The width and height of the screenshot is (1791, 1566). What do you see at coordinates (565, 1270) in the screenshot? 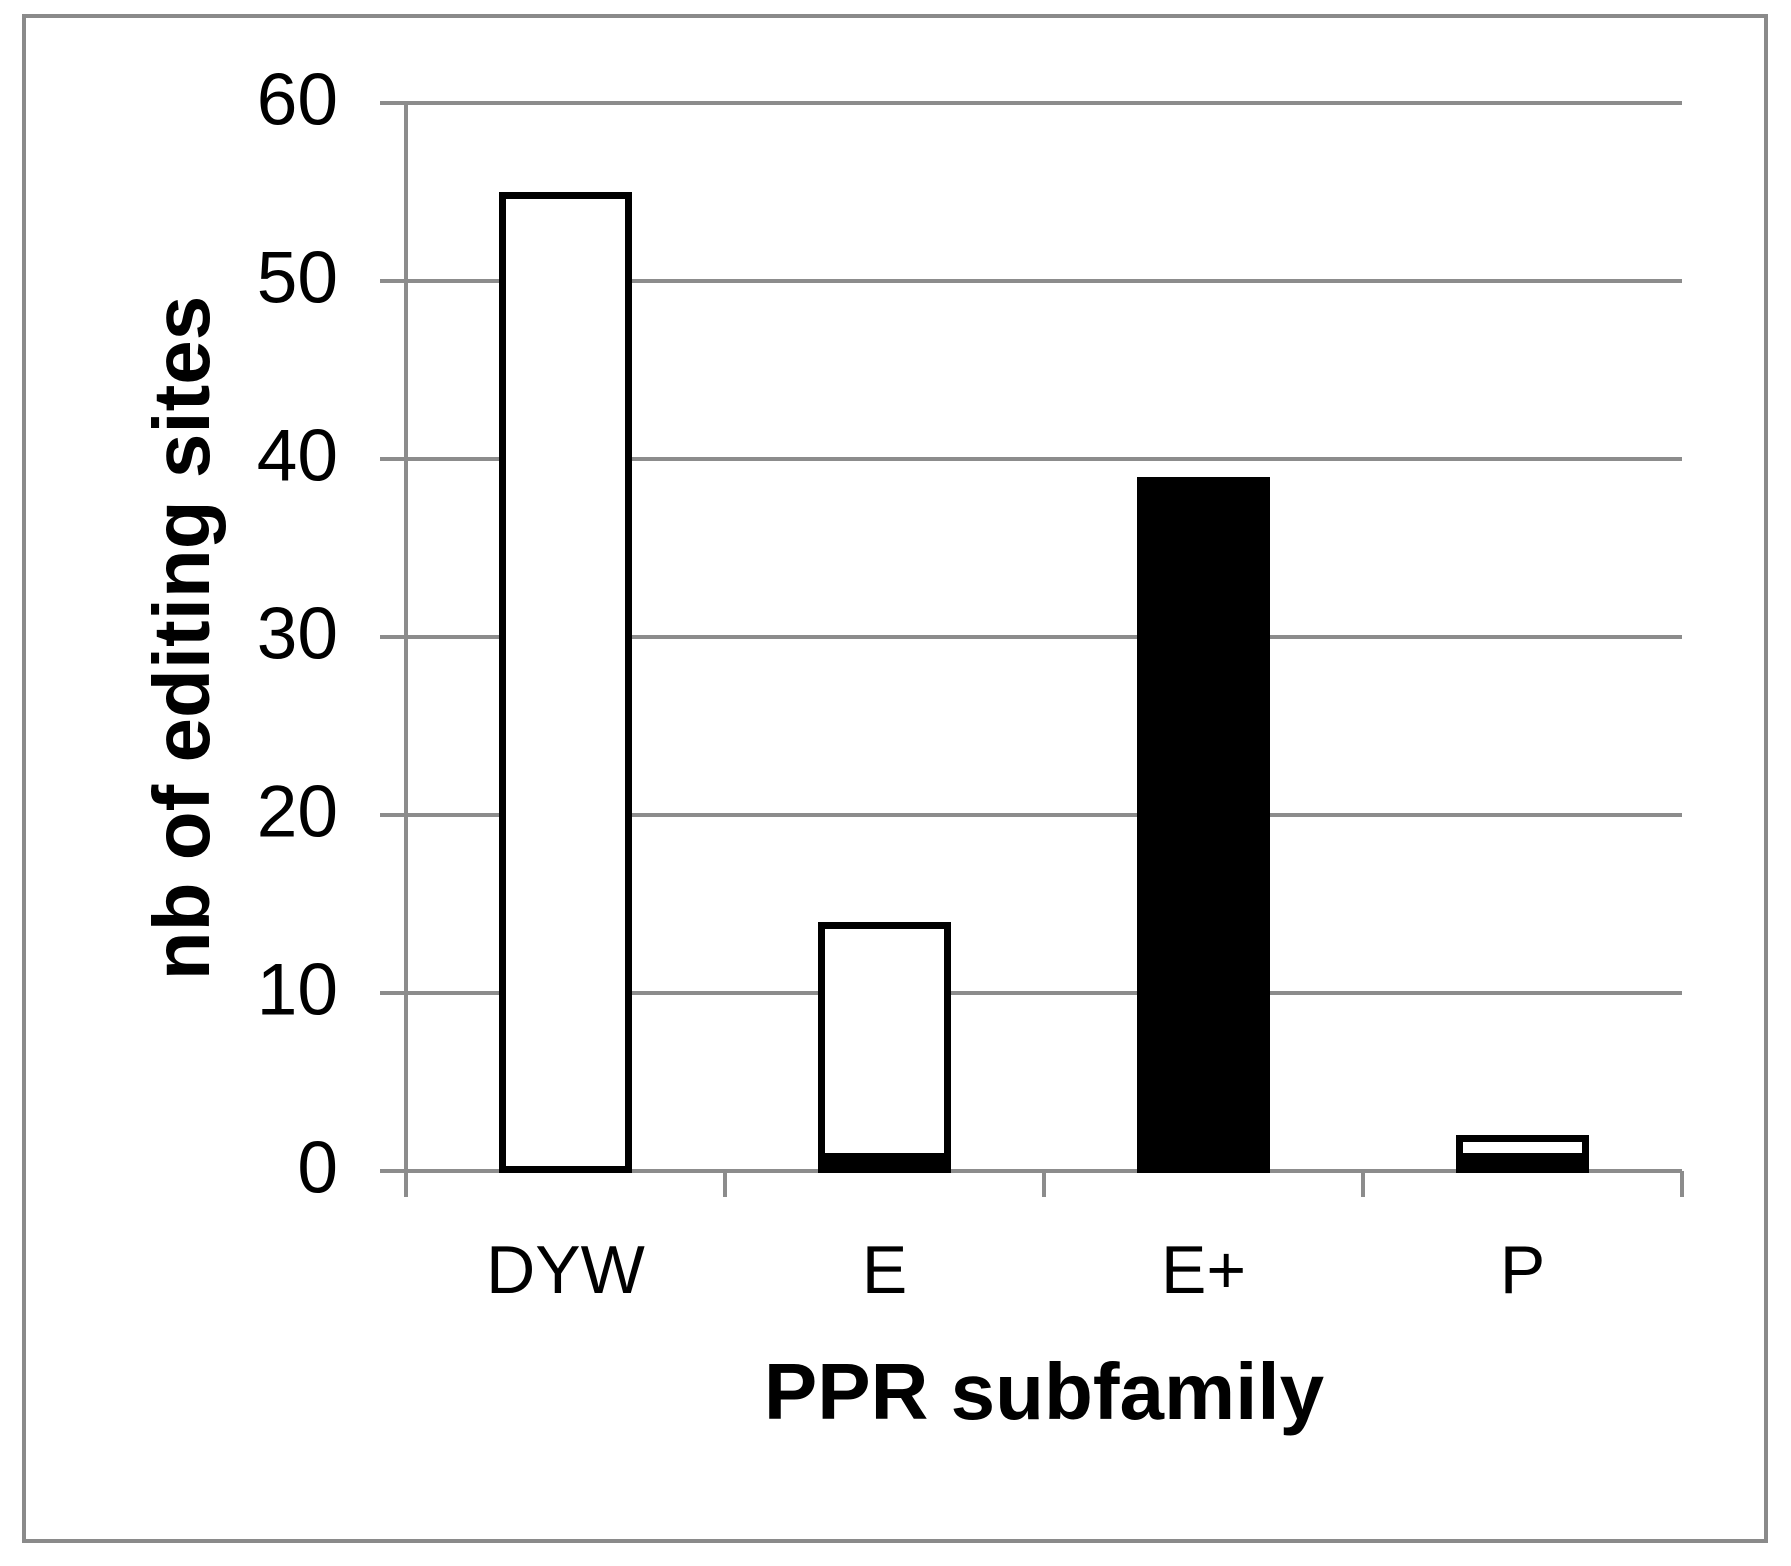
I see `x-cat-label-DYW: DYW` at bounding box center [565, 1270].